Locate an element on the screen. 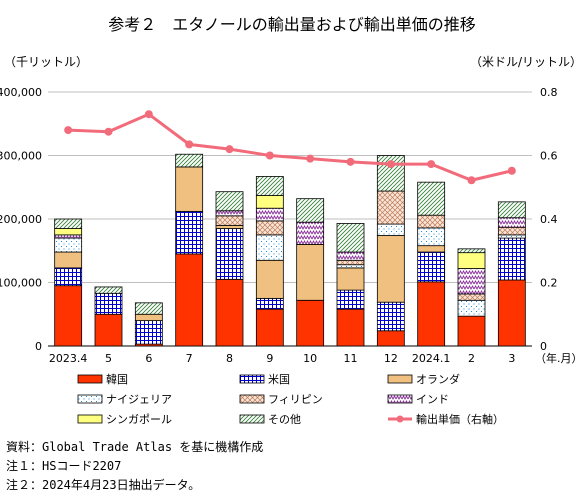  chart-title: 参考２ エタノールの輸出量および輸出単価の推移 is located at coordinates (292, 24).